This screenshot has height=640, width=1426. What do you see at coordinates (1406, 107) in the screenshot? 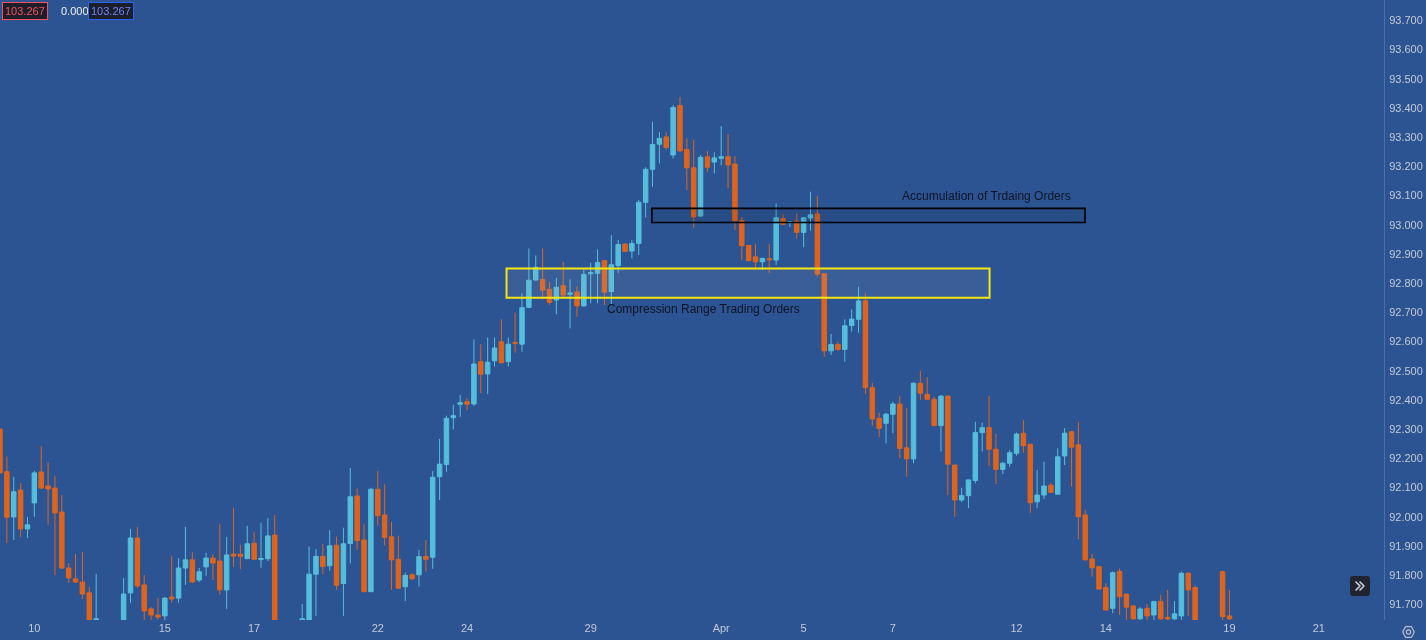
I see `y-tick-label: 93.400` at bounding box center [1406, 107].